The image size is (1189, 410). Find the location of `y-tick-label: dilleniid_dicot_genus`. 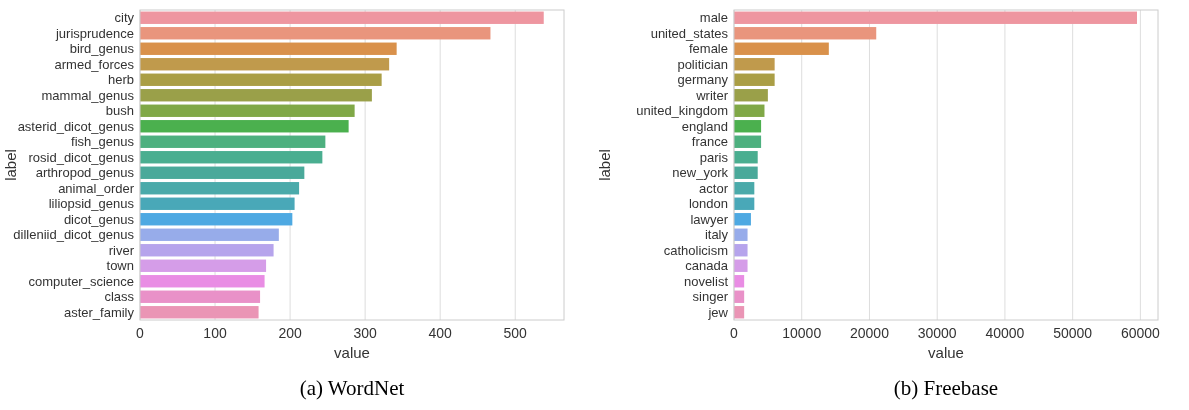

y-tick-label: dilleniid_dicot_genus is located at coordinates (74, 235).